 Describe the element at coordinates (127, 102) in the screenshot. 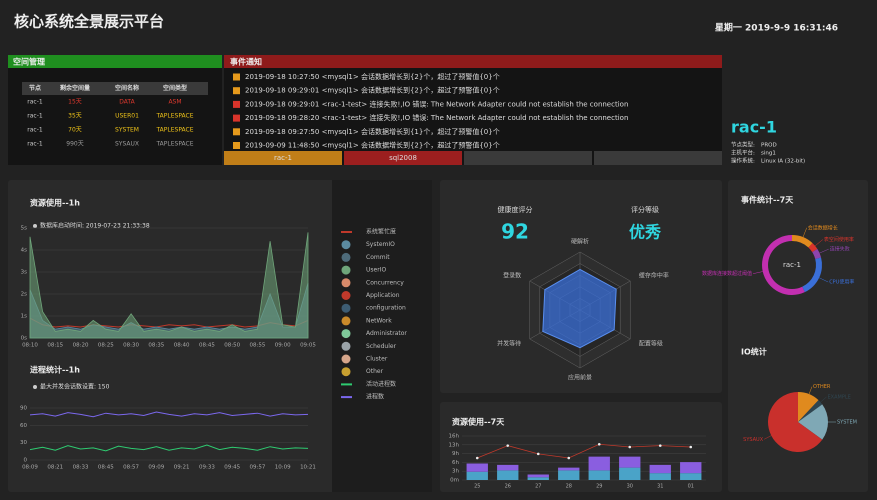

I see `table-cell: DATA` at that location.